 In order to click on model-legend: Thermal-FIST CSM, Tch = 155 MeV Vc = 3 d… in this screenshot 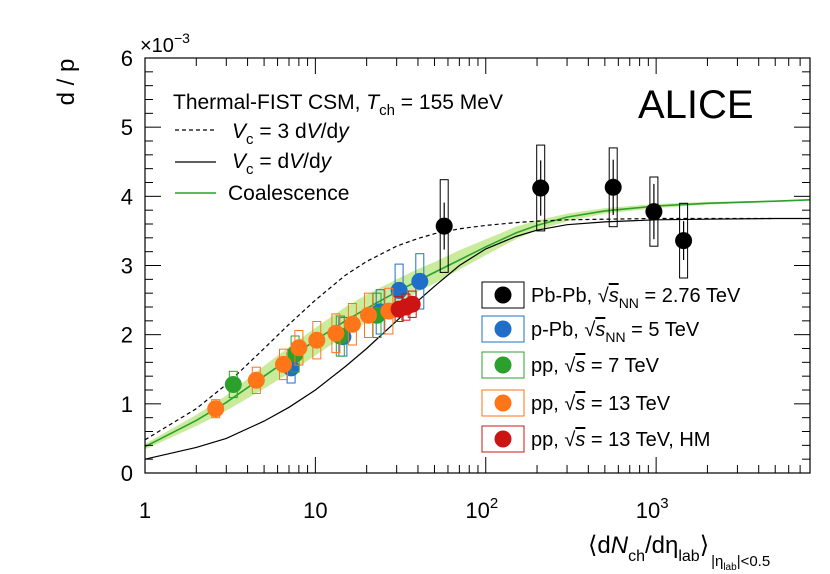, I will do `click(338, 148)`.